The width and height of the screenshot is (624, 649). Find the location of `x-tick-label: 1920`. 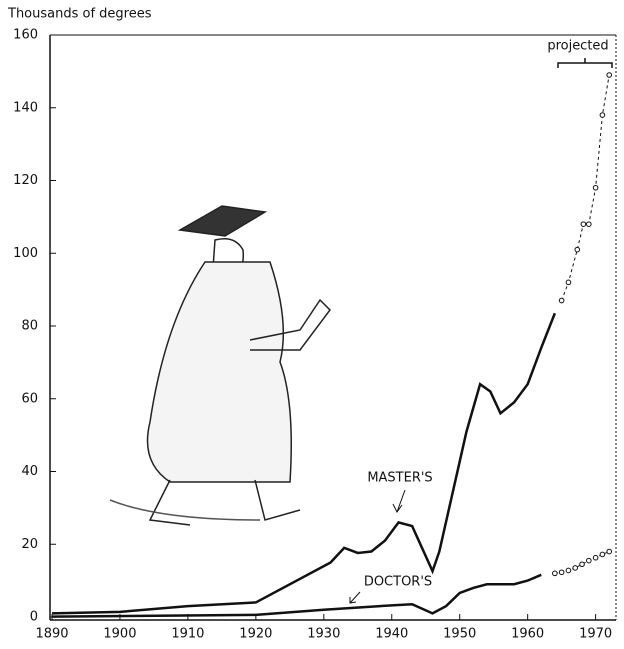

x-tick-label: 1920 is located at coordinates (255, 634).